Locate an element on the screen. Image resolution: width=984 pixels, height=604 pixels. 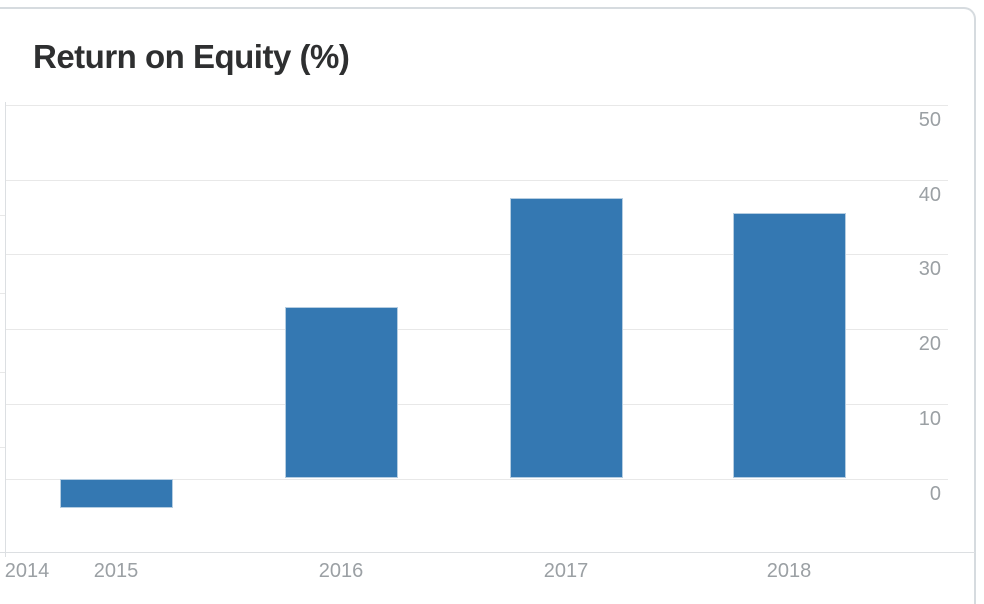
x-axis-tick-label-2014: 2014 is located at coordinates (27, 571).